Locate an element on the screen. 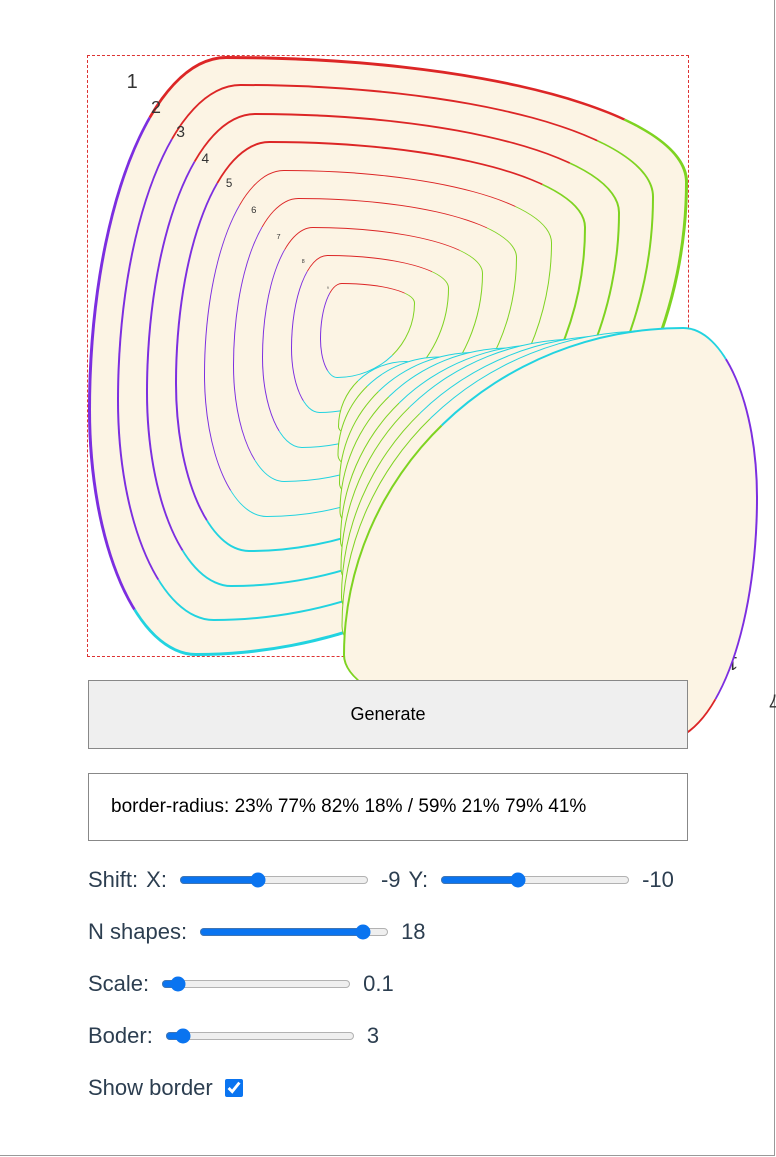  label: X: is located at coordinates (156, 879).